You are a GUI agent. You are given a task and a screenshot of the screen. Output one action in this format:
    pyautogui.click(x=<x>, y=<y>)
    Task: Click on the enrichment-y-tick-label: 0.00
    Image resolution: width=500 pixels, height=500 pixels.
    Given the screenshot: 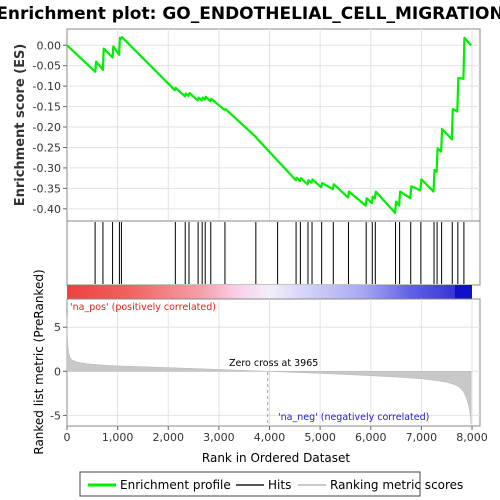 What is the action you would take?
    pyautogui.click(x=49, y=45)
    